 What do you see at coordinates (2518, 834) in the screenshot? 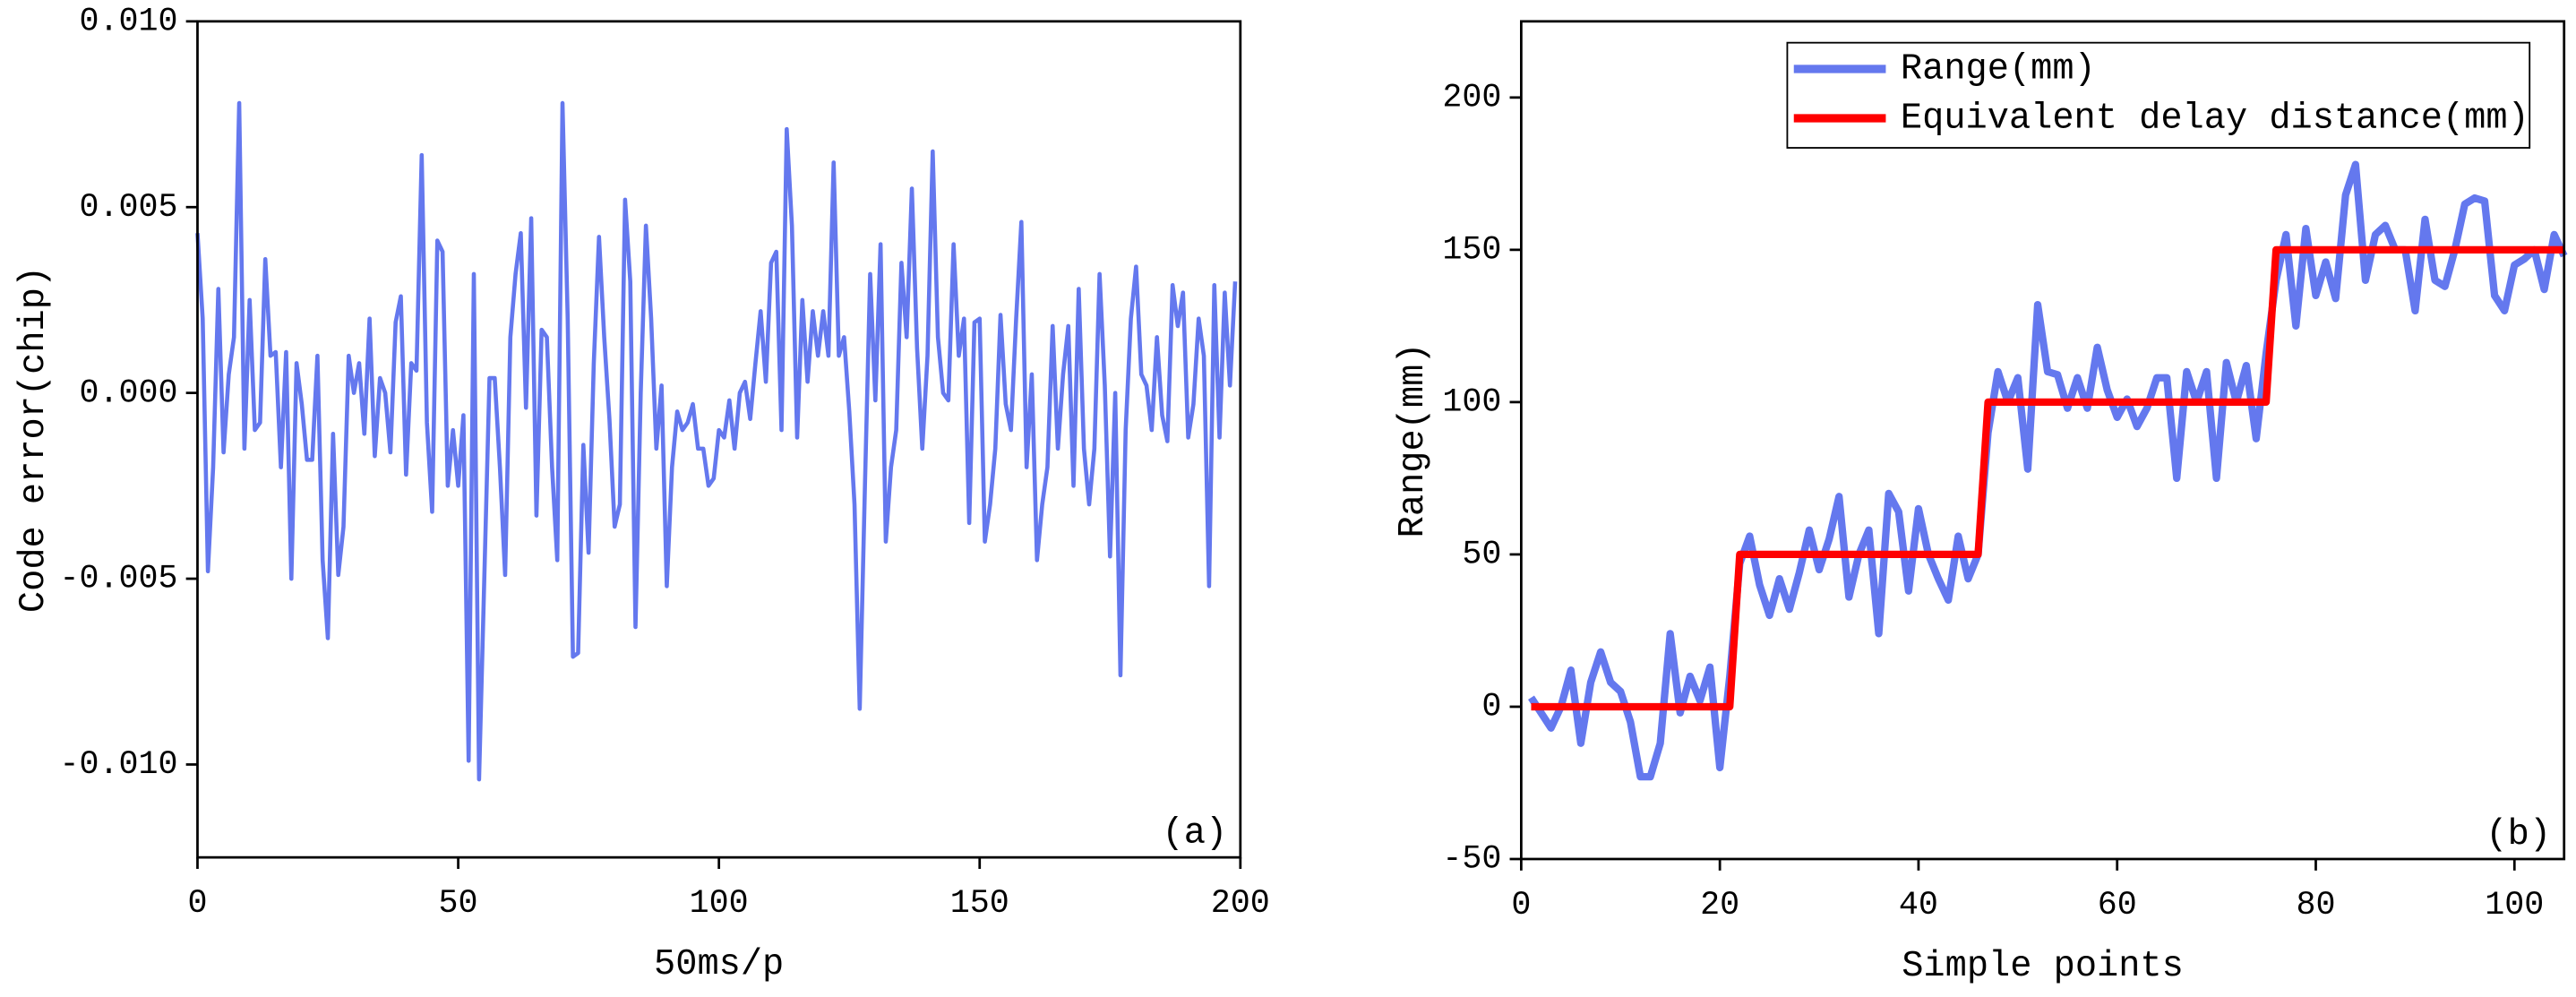
I see `panel-label: (b)` at bounding box center [2518, 834].